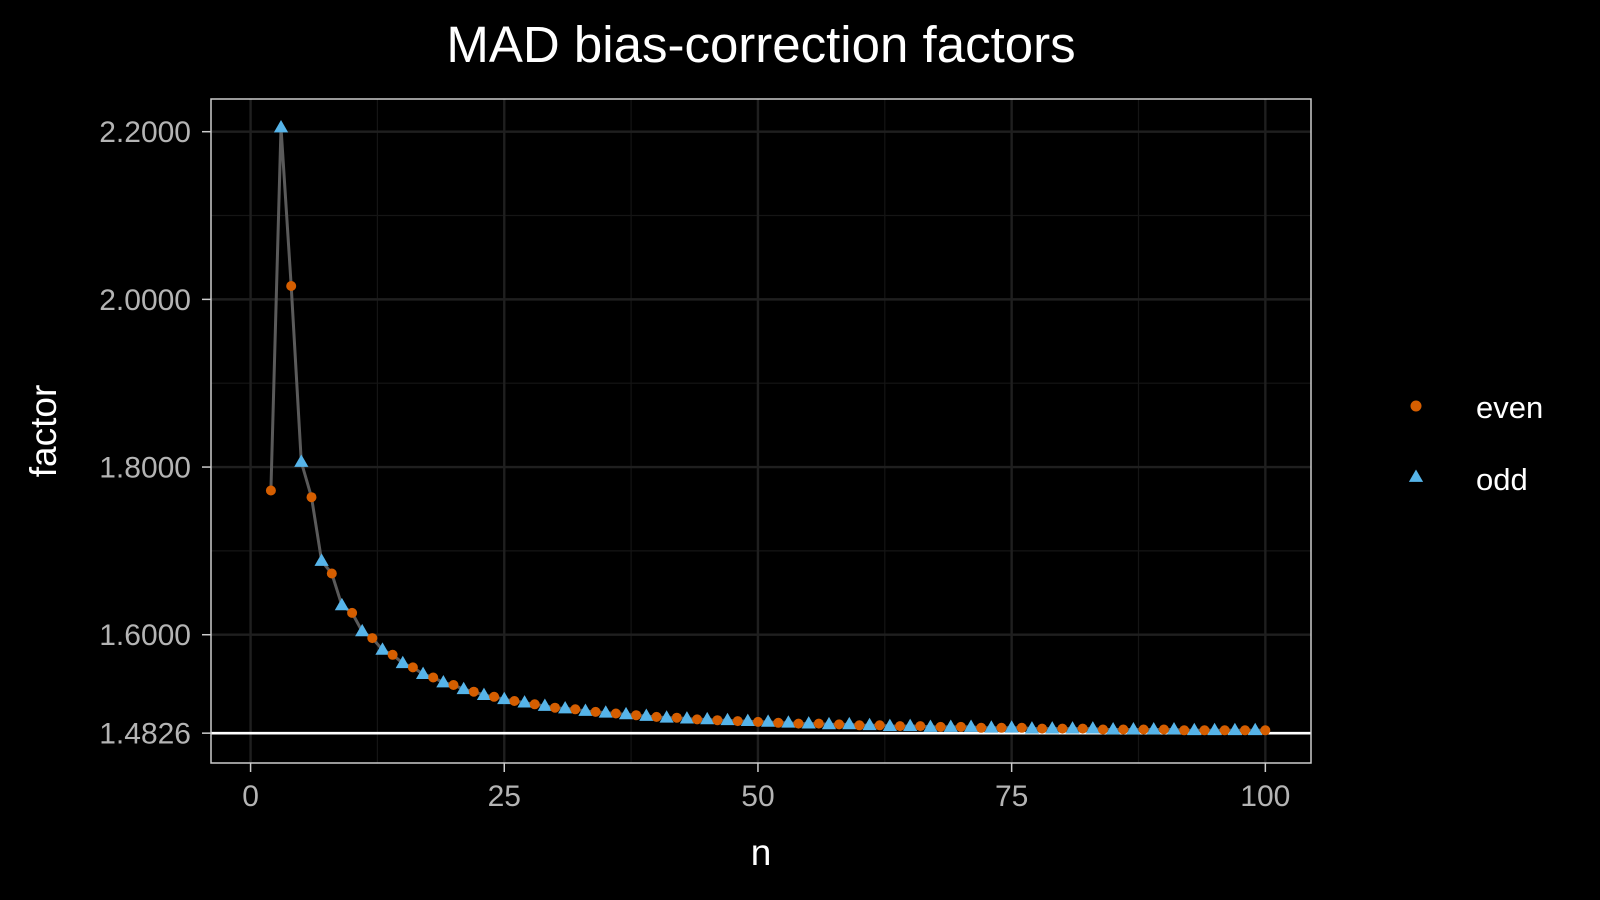 Image resolution: width=1600 pixels, height=900 pixels. What do you see at coordinates (43, 431) in the screenshot?
I see `y-axis-title: factor` at bounding box center [43, 431].